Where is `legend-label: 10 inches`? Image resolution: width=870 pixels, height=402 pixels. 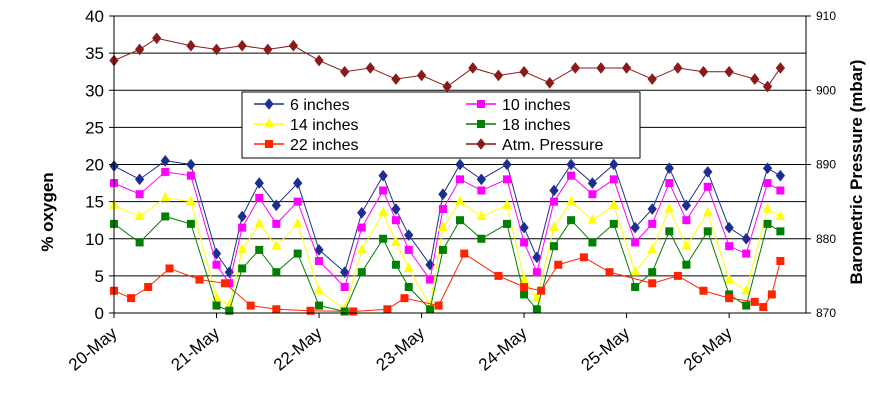 legend-label: 10 inches is located at coordinates (536, 105).